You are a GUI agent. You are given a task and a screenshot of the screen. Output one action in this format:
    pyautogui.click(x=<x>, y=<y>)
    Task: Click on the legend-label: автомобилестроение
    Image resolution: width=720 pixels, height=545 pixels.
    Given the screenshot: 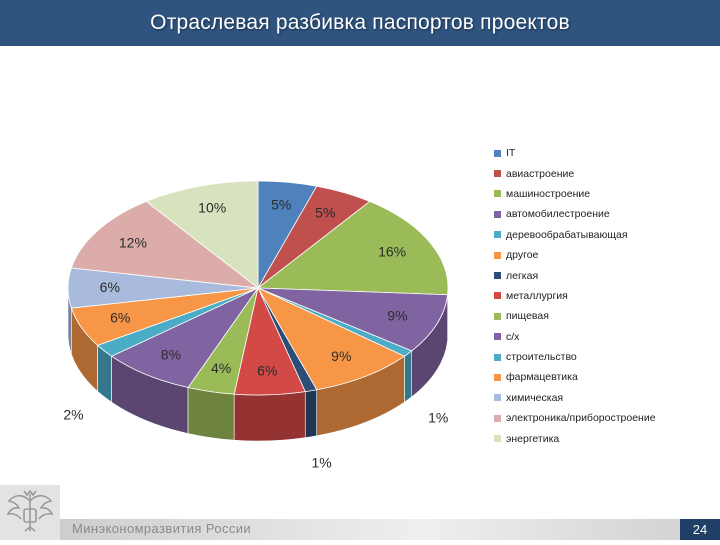 What is the action you would take?
    pyautogui.click(x=558, y=214)
    